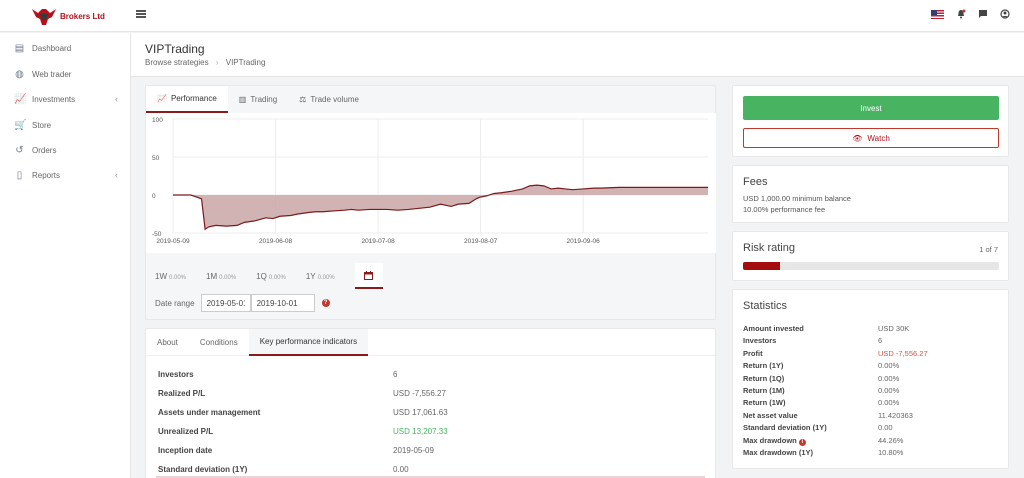  What do you see at coordinates (242, 99) in the screenshot?
I see `bar-chart-icon: ▥` at bounding box center [242, 99].